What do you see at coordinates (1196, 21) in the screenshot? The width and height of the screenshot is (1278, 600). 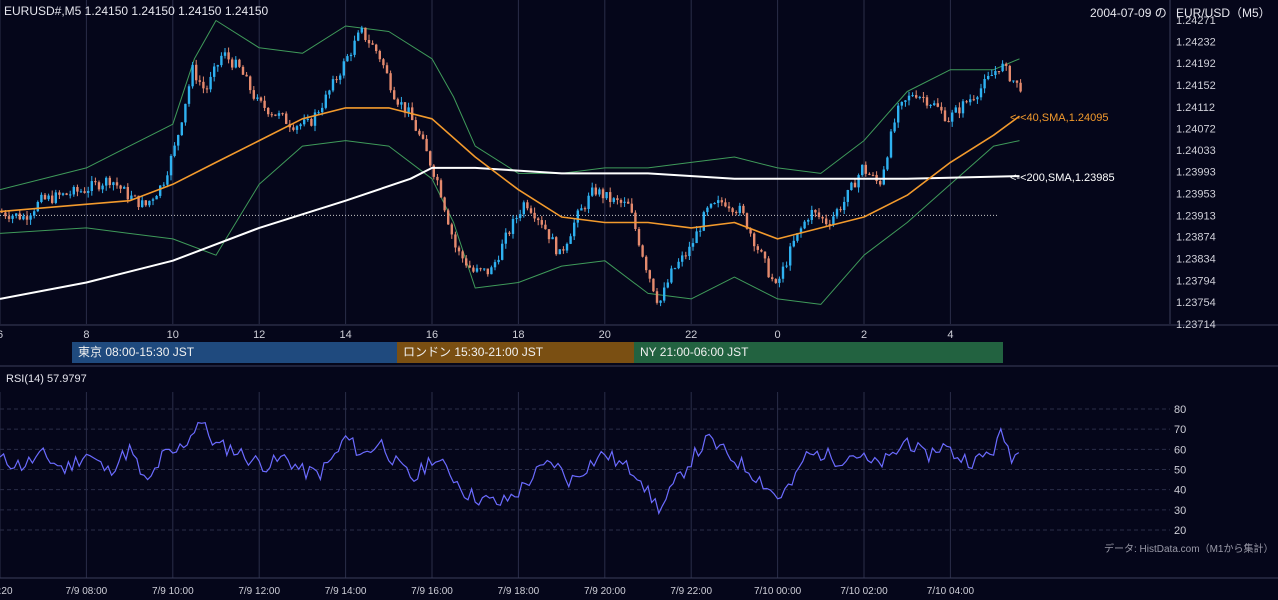 I see `price-axis-tick: 1.24271` at bounding box center [1196, 21].